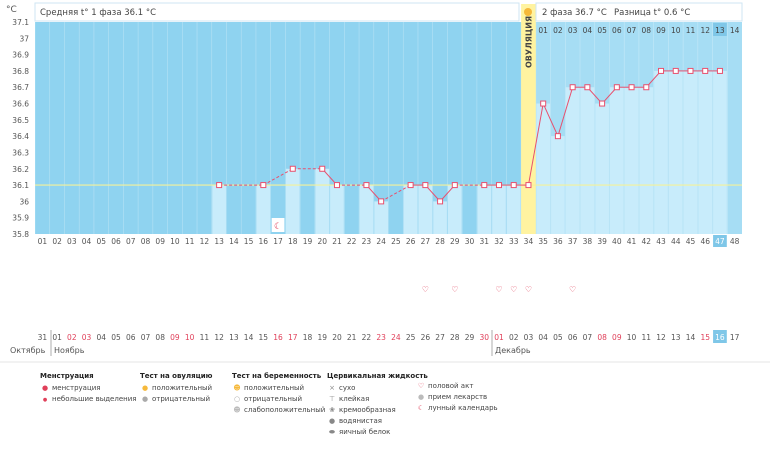 Image resolution: width=770 pixels, height=453 pixels. I want to click on legend-item: ☻ слабоположительный, so click(279, 410).